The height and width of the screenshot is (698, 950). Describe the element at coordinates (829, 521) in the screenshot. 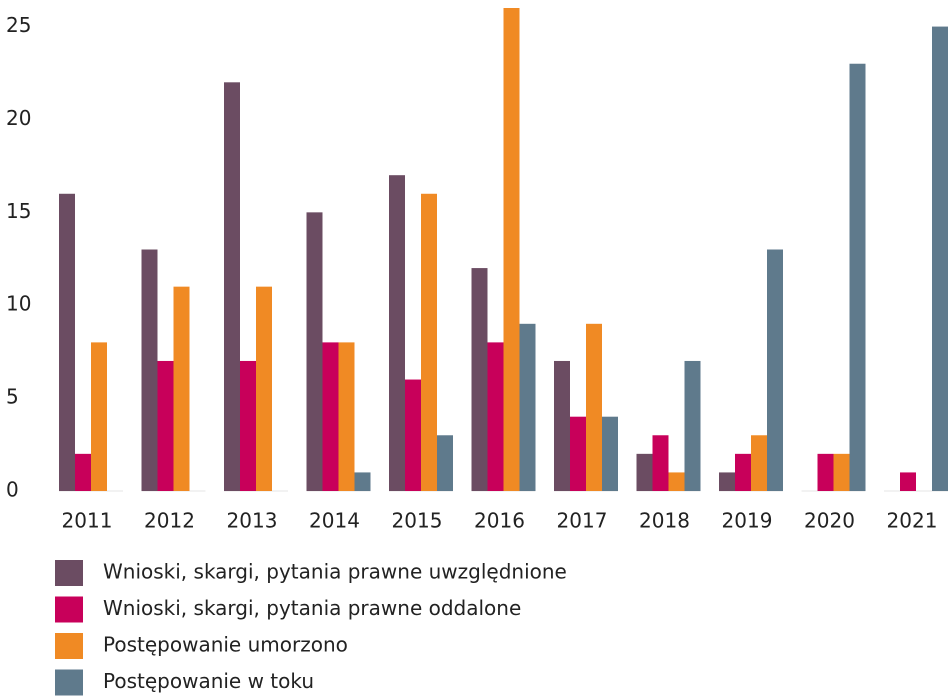

I see `x-tick-label: 2020` at that location.